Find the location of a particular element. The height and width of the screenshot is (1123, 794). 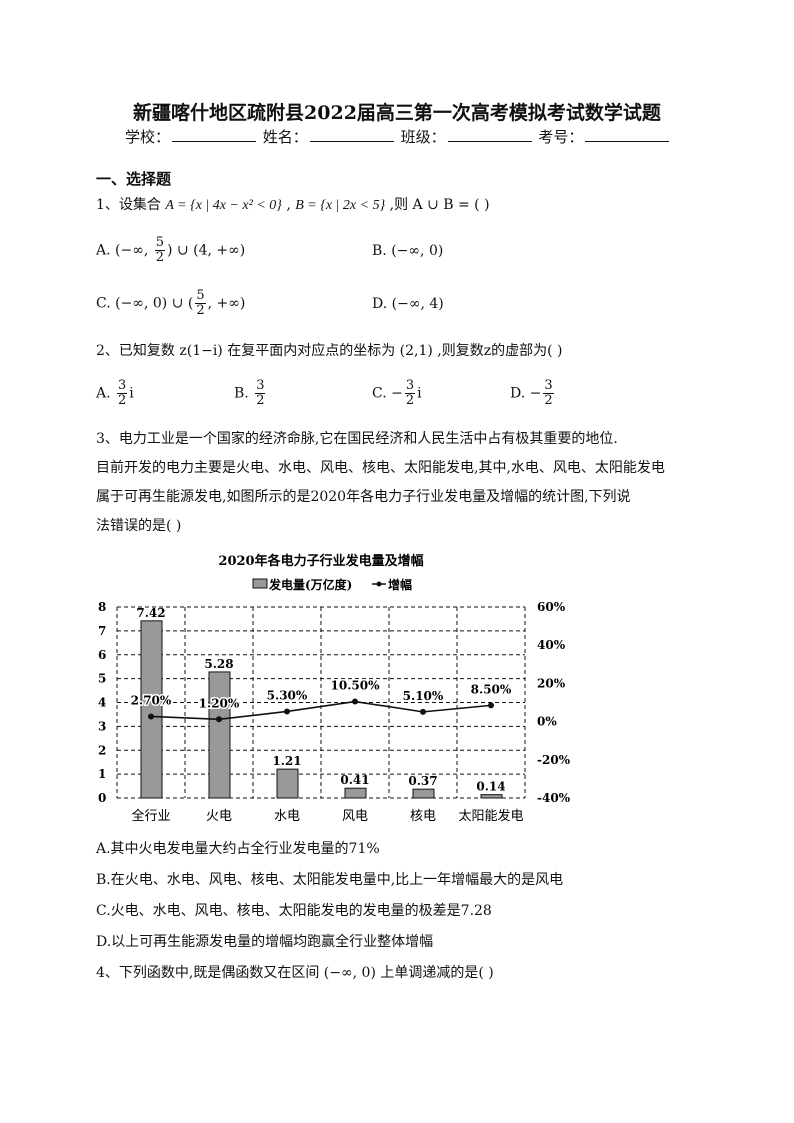

q1-option-d: D. (−∞, 4) is located at coordinates (408, 304).